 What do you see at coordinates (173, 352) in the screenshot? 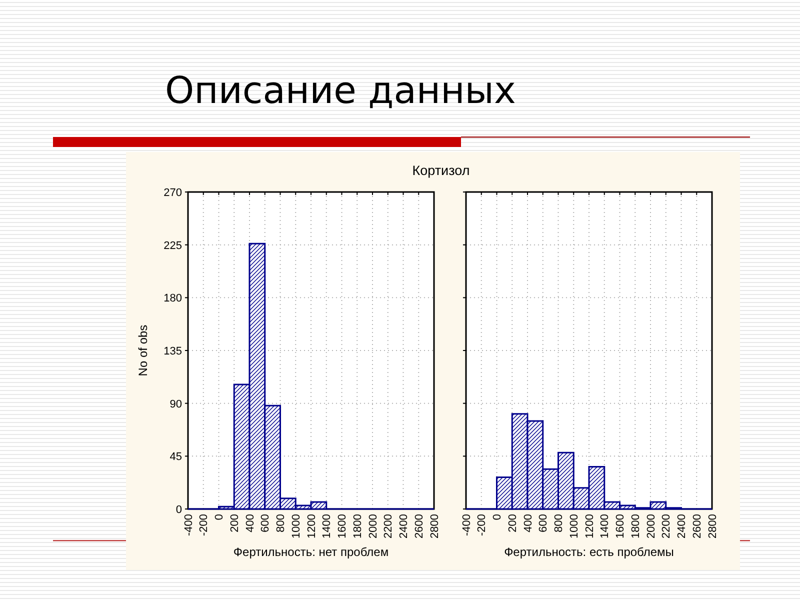
I see `y-tick-label: 135` at bounding box center [173, 352].